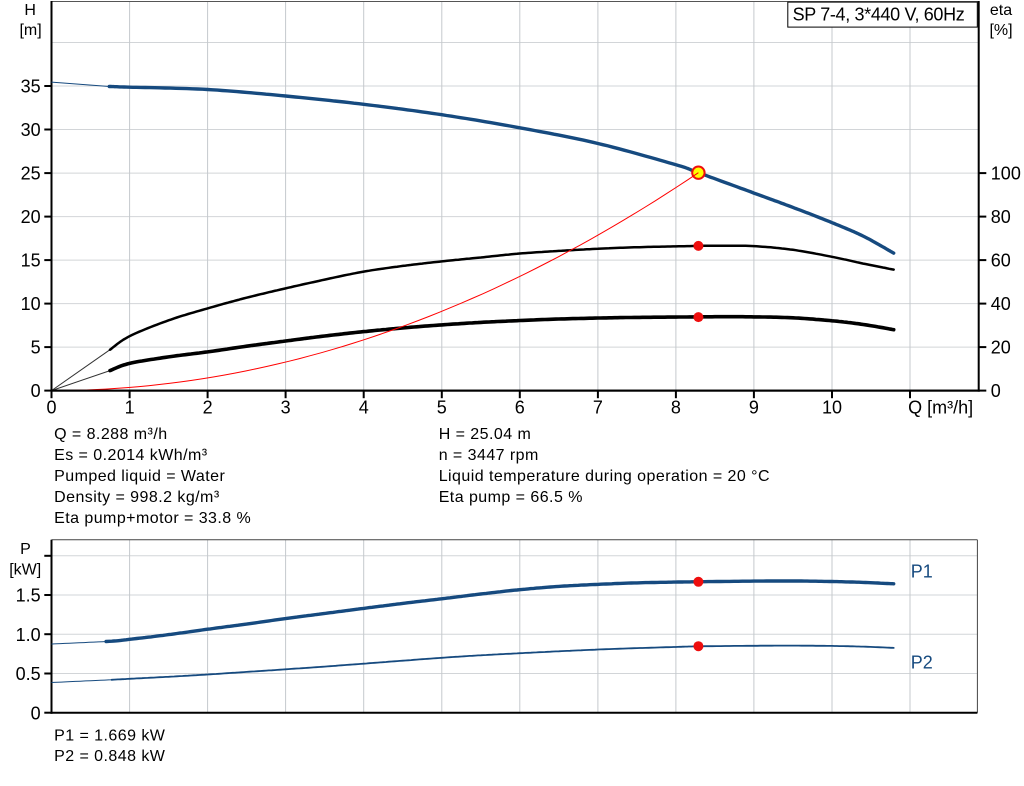 The height and width of the screenshot is (786, 1024). I want to click on svg-text: SP 7-4, 3*440 V, 60Hz, so click(879, 14).